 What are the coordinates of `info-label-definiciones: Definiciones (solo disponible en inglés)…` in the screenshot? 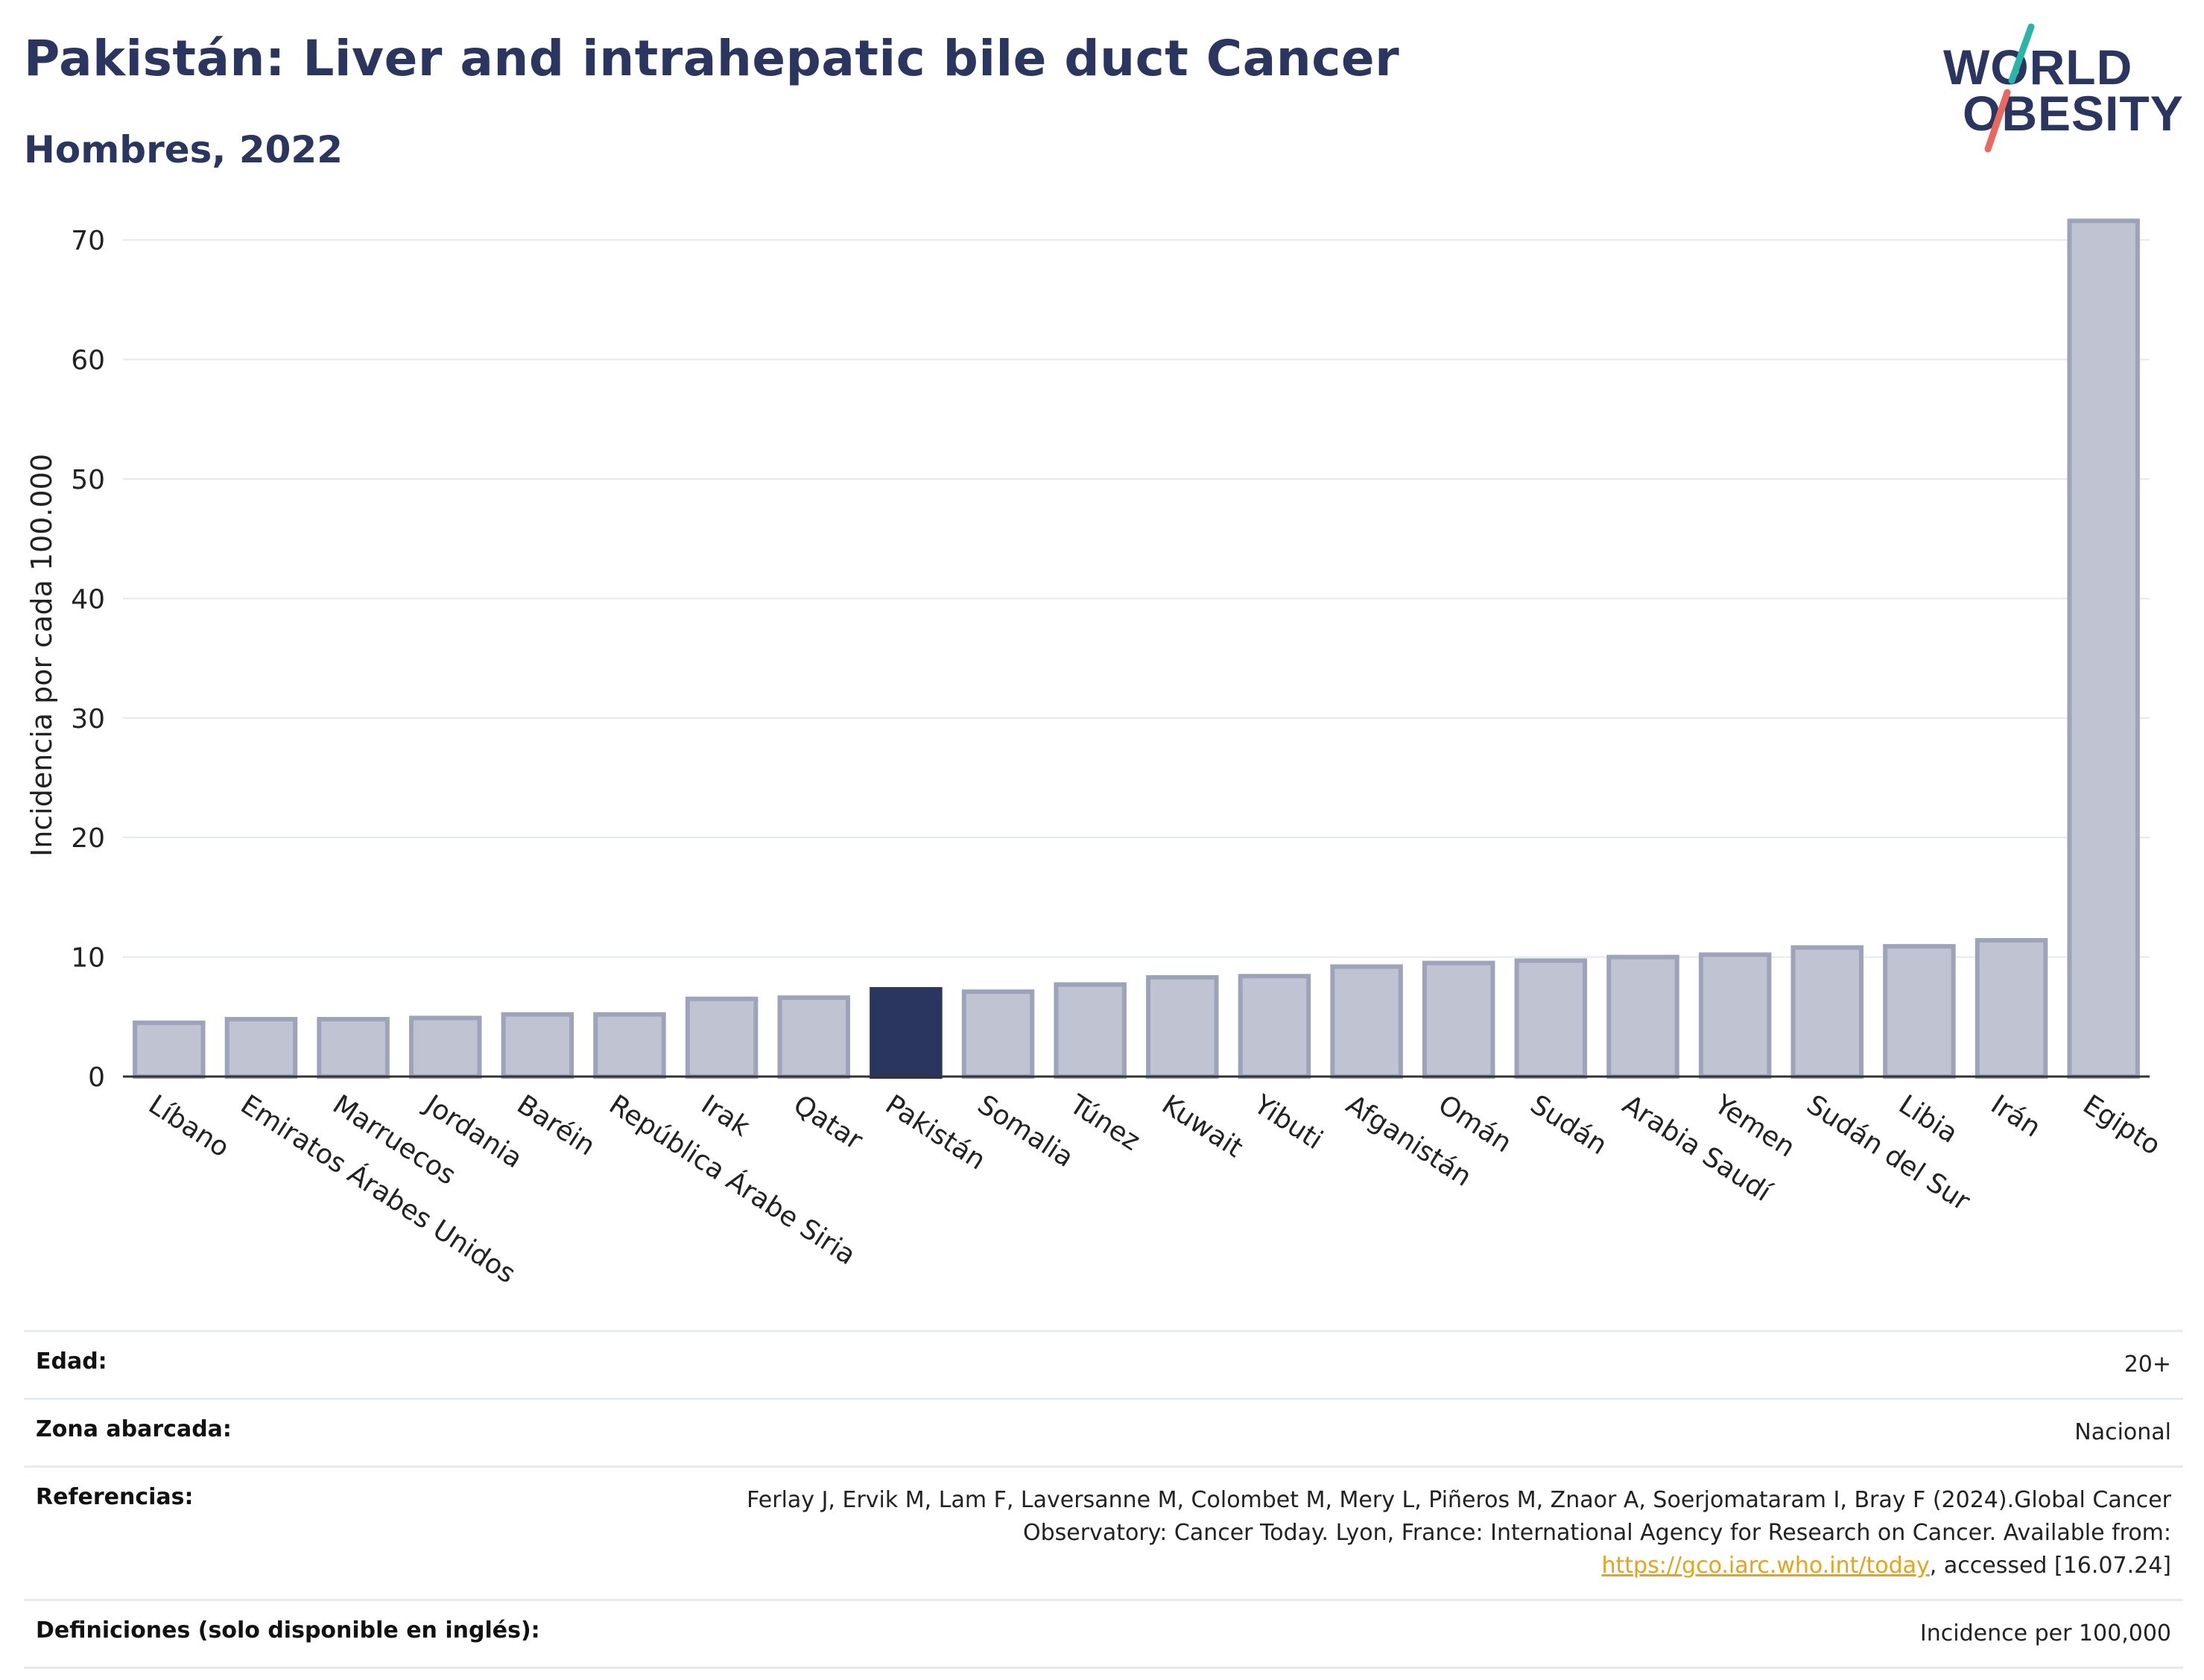 It's located at (288, 1630).